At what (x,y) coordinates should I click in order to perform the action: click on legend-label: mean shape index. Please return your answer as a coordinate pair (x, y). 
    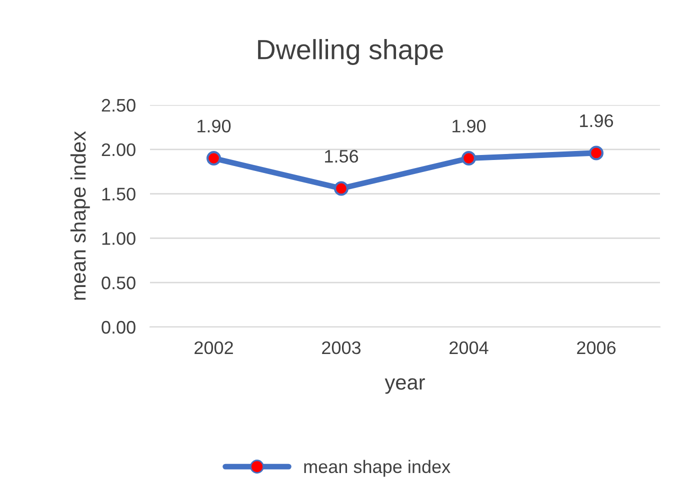
    Looking at the image, I should click on (377, 468).